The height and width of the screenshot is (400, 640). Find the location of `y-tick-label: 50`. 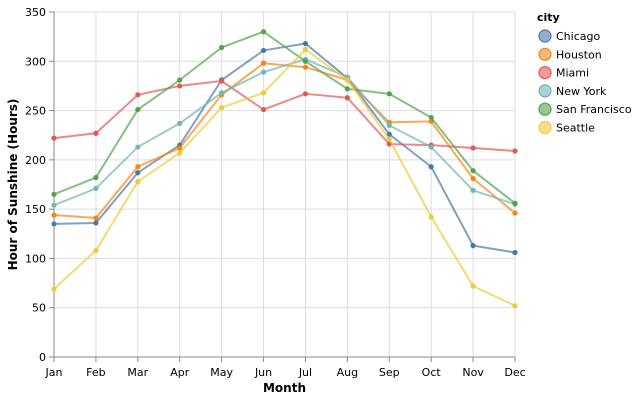

y-tick-label: 50 is located at coordinates (39, 308).